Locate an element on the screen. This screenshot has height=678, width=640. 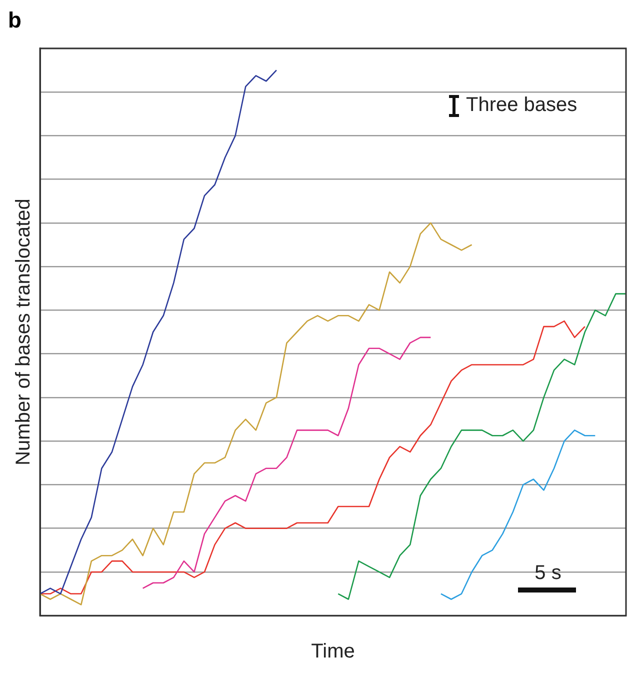
chart-title: b is located at coordinates (15, 19).